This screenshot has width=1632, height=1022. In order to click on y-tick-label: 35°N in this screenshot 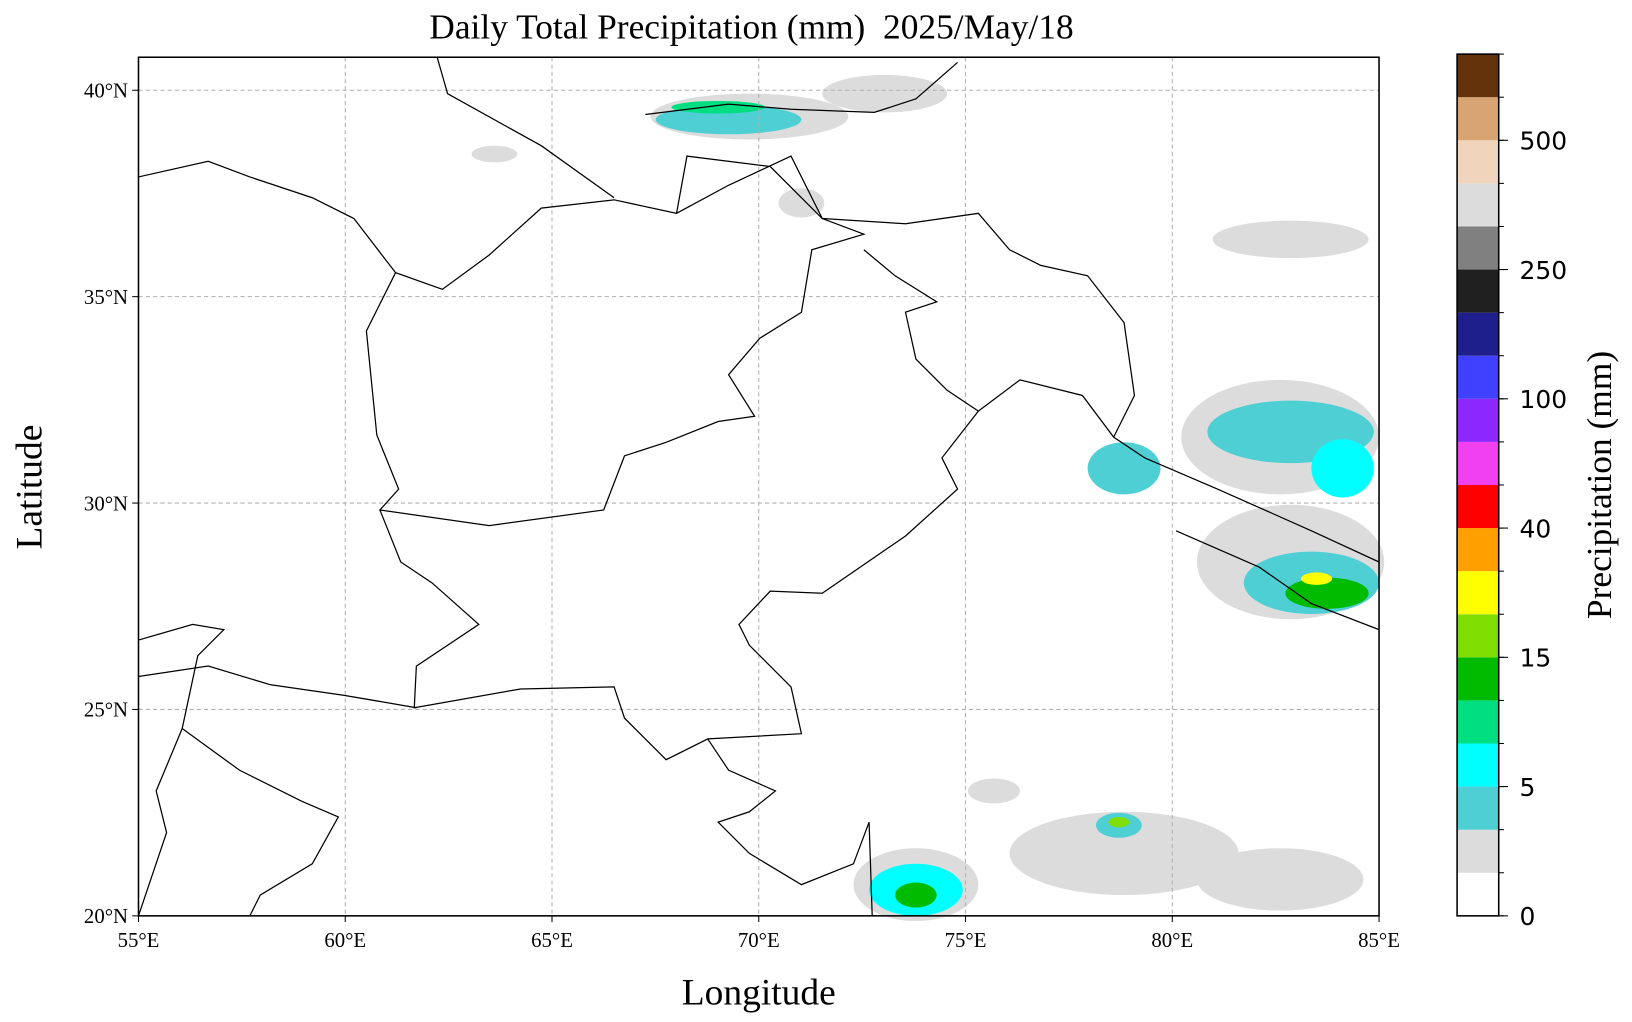, I will do `click(106, 297)`.